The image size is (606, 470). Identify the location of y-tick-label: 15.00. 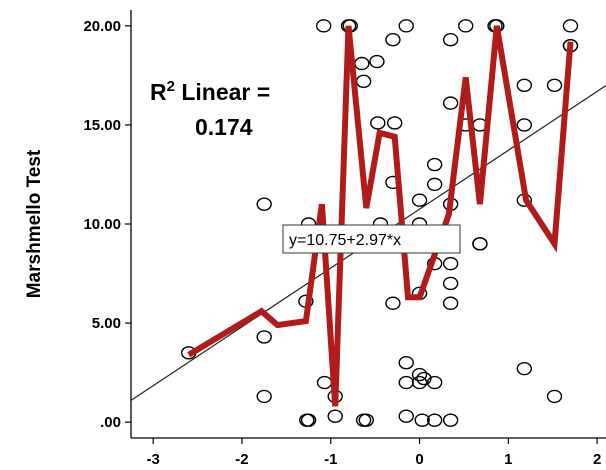
(102, 125).